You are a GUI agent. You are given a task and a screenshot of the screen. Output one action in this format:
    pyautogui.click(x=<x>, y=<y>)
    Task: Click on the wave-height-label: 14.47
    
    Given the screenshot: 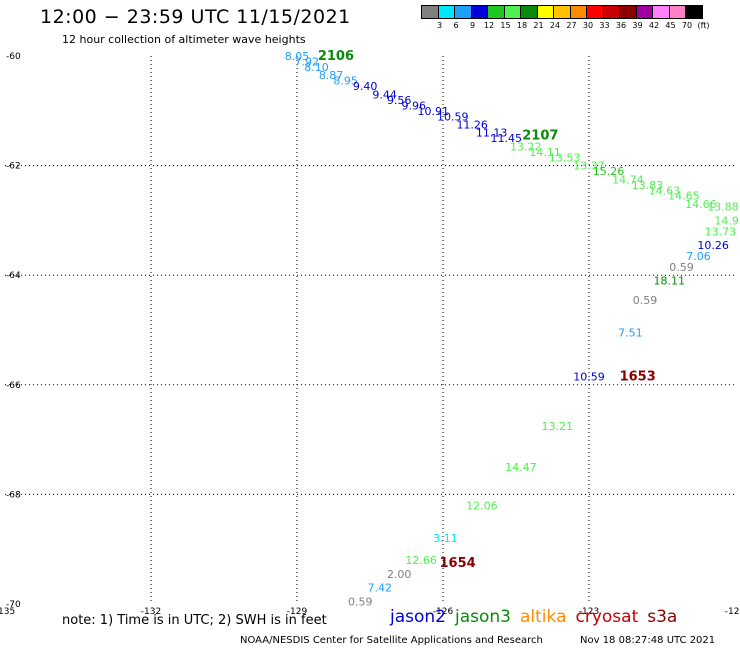 What is the action you would take?
    pyautogui.click(x=521, y=467)
    